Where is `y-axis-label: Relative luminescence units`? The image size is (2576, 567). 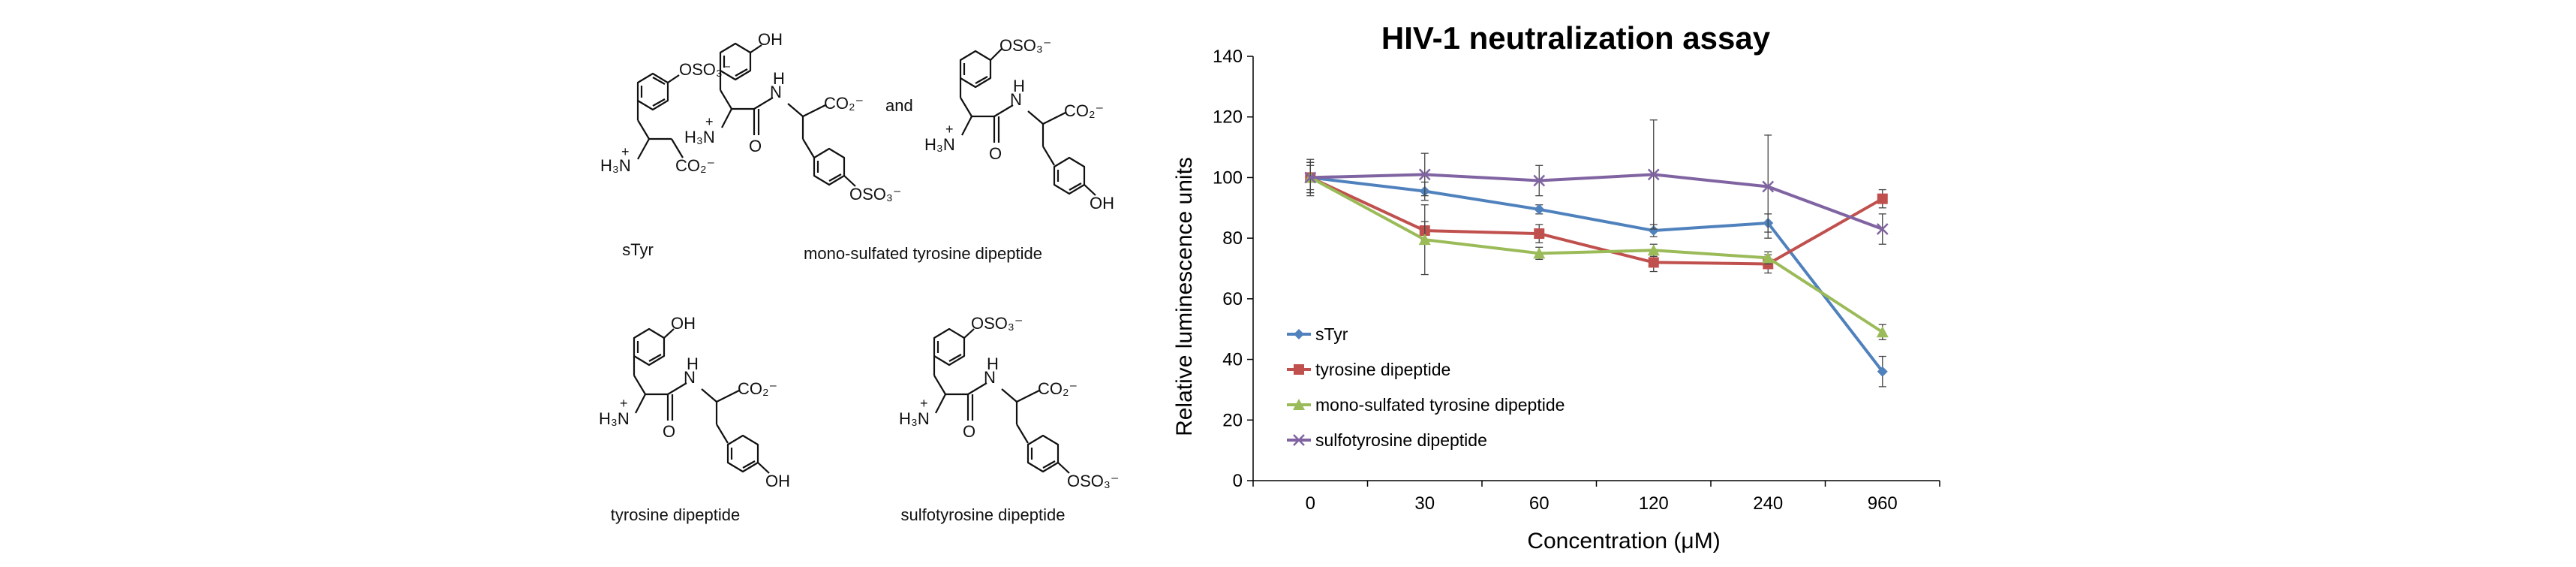
y-axis-label: Relative luminescence units is located at coordinates (1184, 296).